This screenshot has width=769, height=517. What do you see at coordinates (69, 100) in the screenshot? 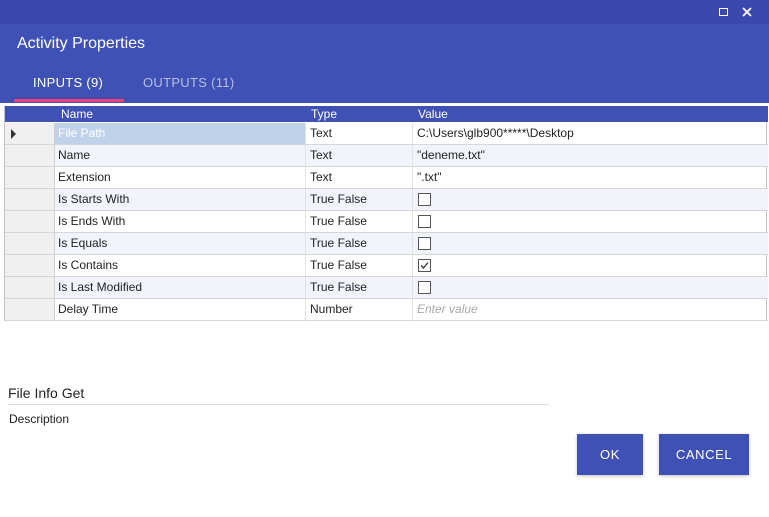
I see `active-tab-indicator` at bounding box center [69, 100].